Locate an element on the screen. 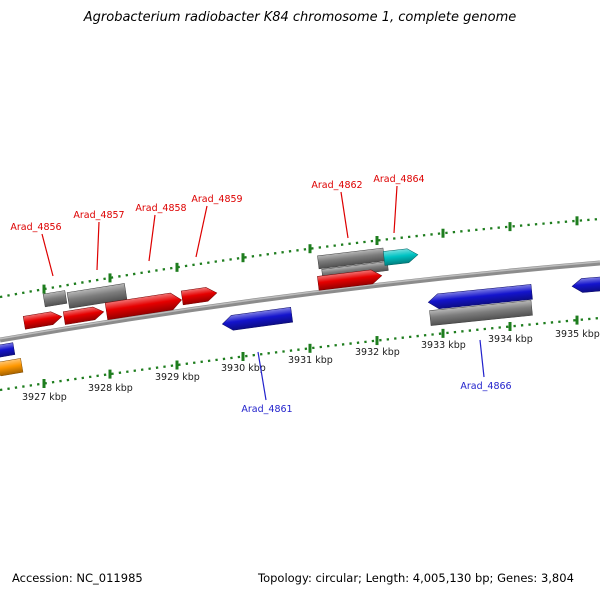 The width and height of the screenshot is (600, 600). kbp-label: 3935 kbp is located at coordinates (577, 334).